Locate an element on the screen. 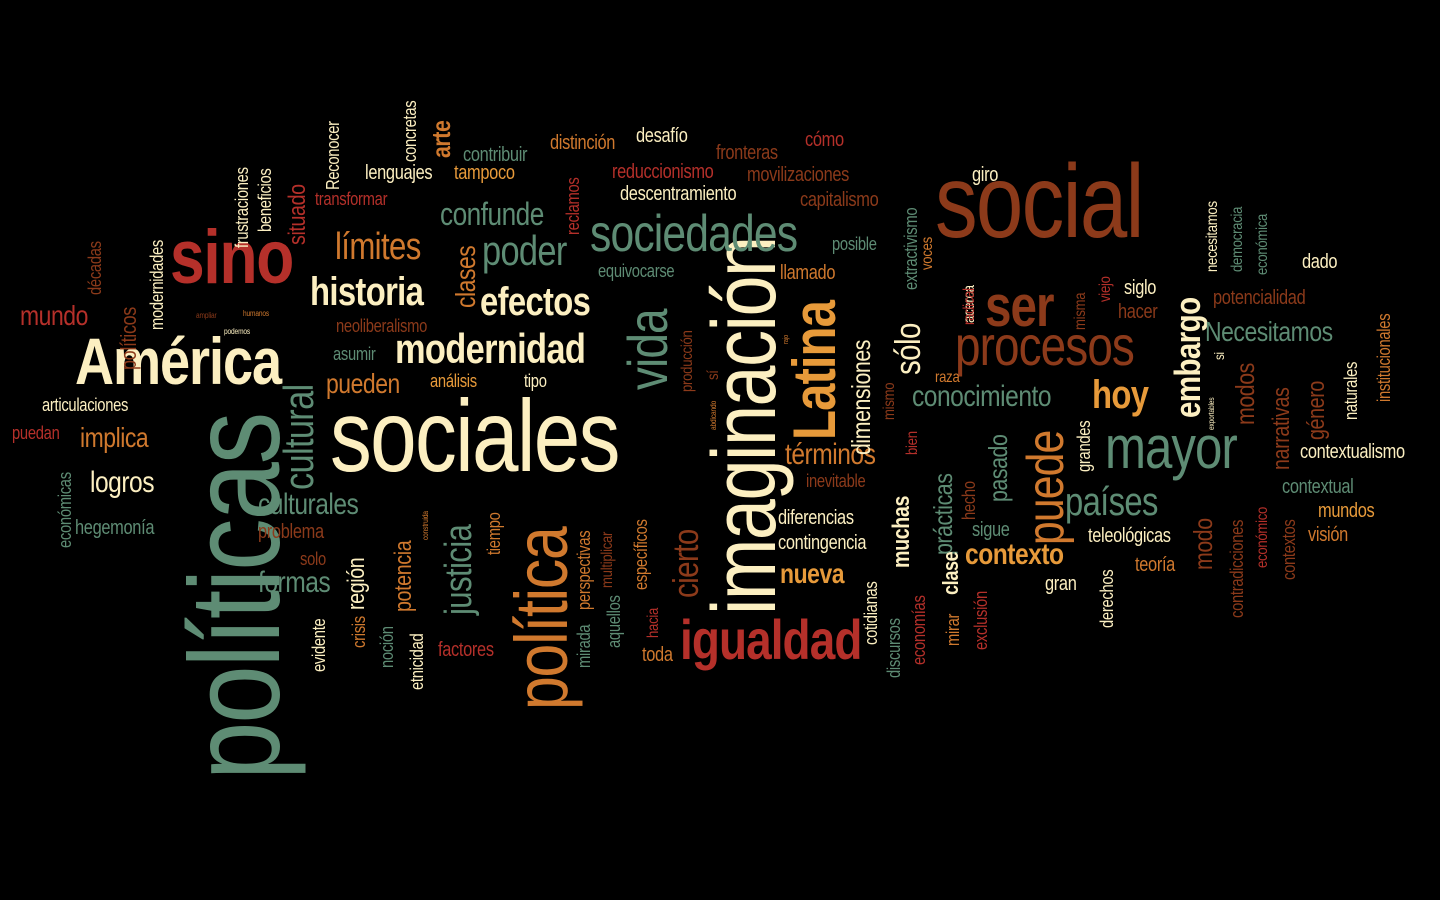  word-dimensiones: dimensiones is located at coordinates (861, 397).